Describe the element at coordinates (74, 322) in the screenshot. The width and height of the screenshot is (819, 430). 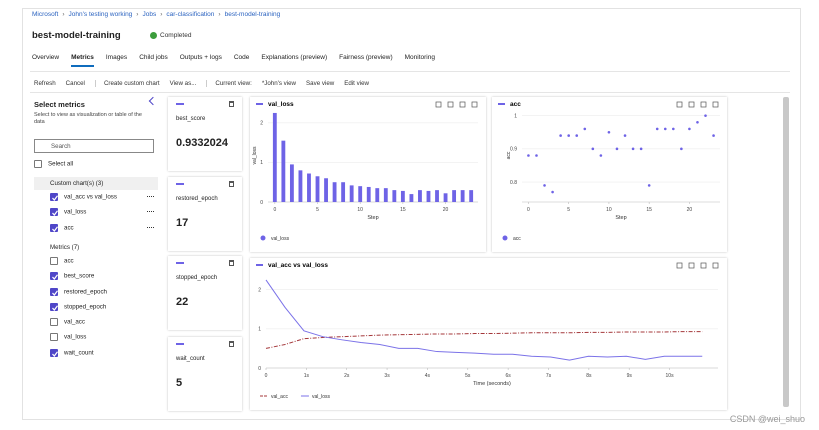
I see `label: val_acc` at that location.